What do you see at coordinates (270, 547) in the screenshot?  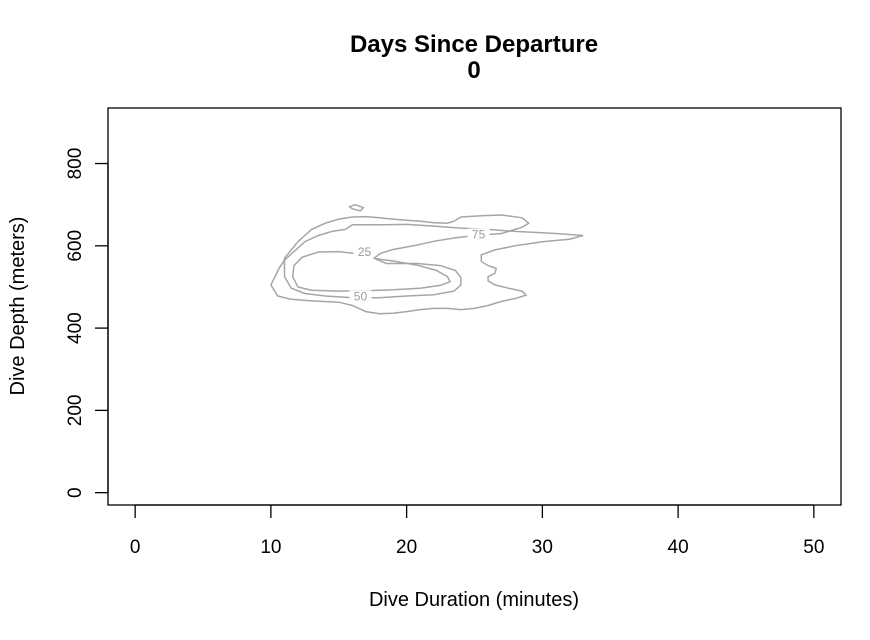 I see `x-tick-label: 10` at bounding box center [270, 547].